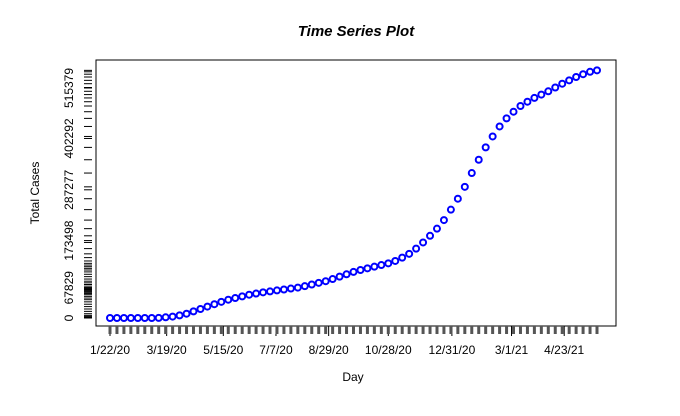 The width and height of the screenshot is (680, 416). I want to click on y-tick-label: 402292, so click(69, 138).